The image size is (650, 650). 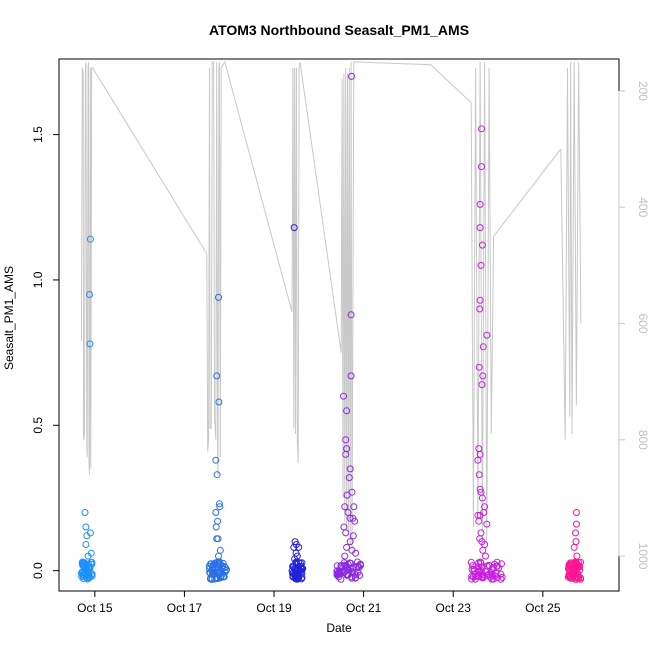 What do you see at coordinates (454, 608) in the screenshot?
I see `x-tick-label: Oct 23` at bounding box center [454, 608].